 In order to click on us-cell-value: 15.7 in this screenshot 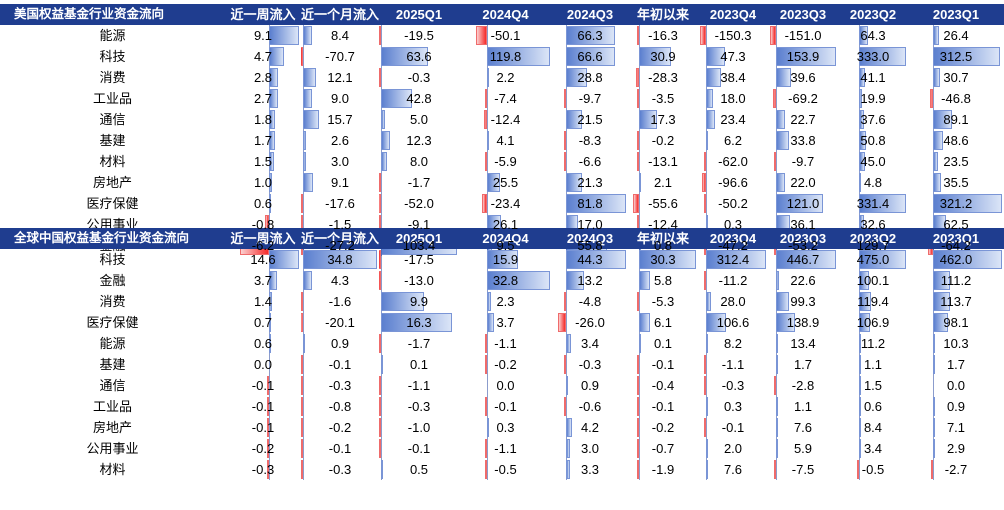, I will do `click(340, 119)`.